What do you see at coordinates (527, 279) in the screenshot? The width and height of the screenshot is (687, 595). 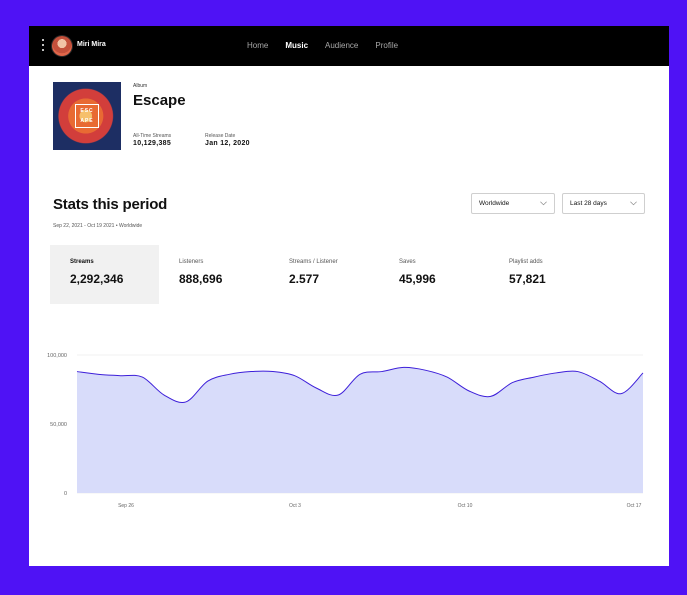 I see `metric-value: 57,821` at bounding box center [527, 279].